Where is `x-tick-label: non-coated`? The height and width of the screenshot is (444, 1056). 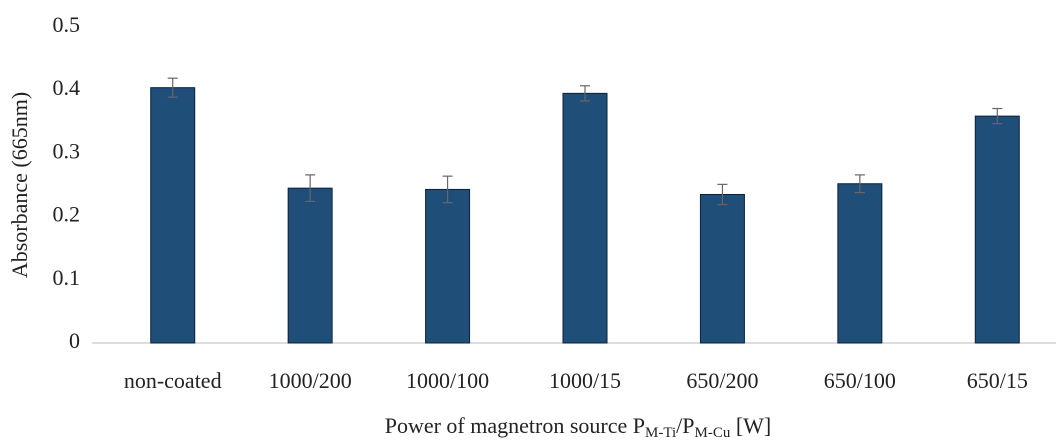
x-tick-label: non-coated is located at coordinates (173, 380).